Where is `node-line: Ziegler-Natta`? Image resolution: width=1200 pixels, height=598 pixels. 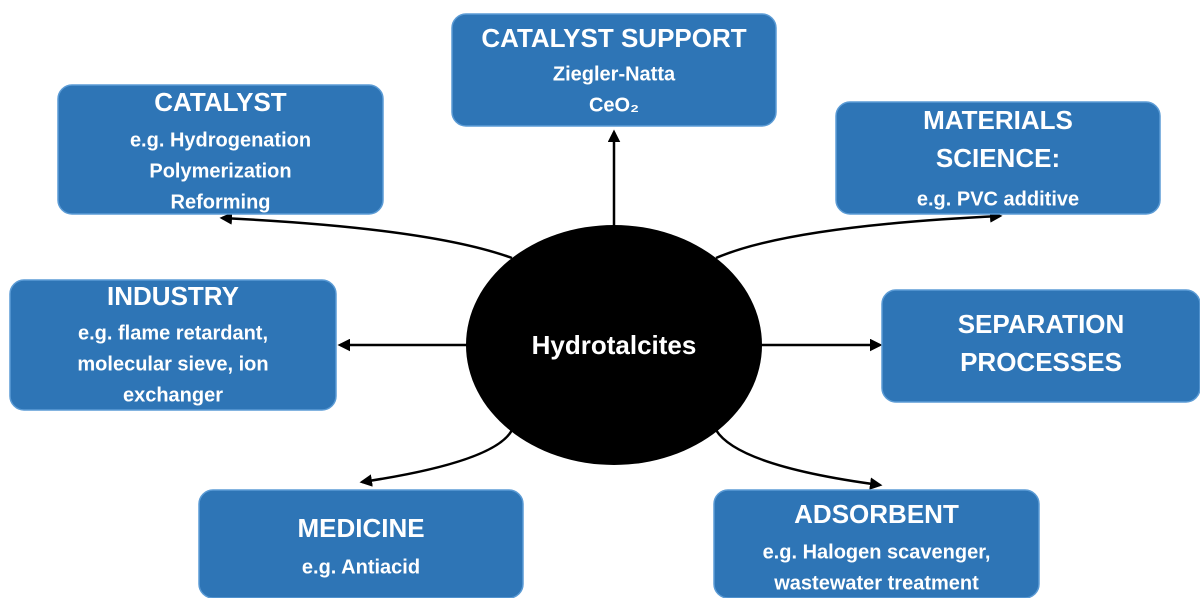
node-line: Ziegler-Natta is located at coordinates (614, 74).